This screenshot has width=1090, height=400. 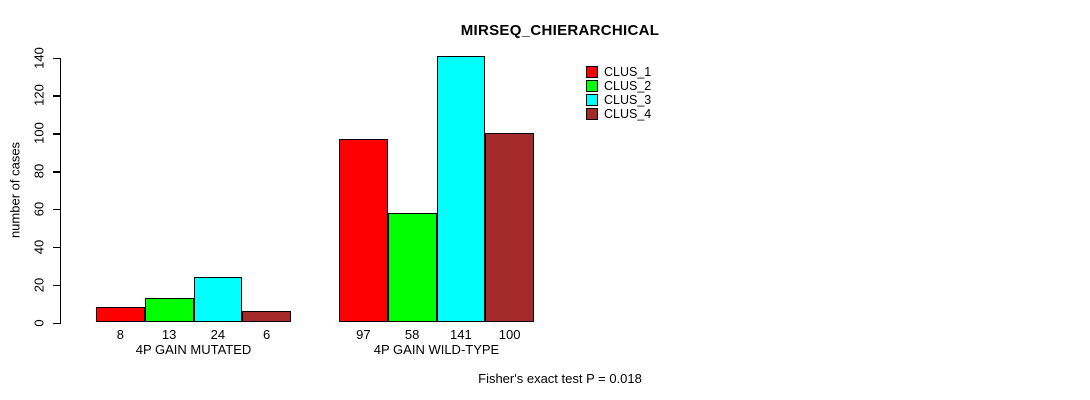 What do you see at coordinates (60, 190) in the screenshot?
I see `y-axis-line` at bounding box center [60, 190].